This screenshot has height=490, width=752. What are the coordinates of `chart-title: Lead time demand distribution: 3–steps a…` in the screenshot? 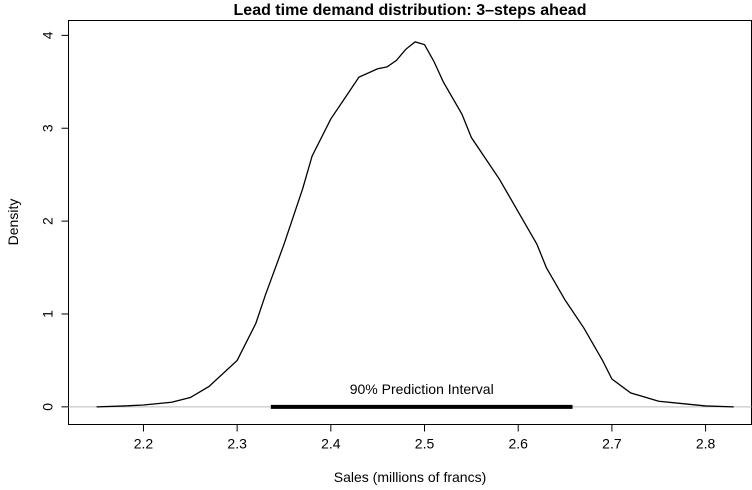 It's located at (410, 10).